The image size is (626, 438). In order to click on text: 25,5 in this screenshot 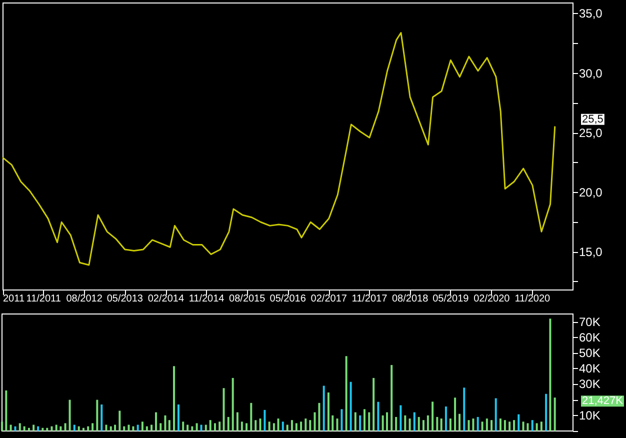, I will do `click(593, 119)`.